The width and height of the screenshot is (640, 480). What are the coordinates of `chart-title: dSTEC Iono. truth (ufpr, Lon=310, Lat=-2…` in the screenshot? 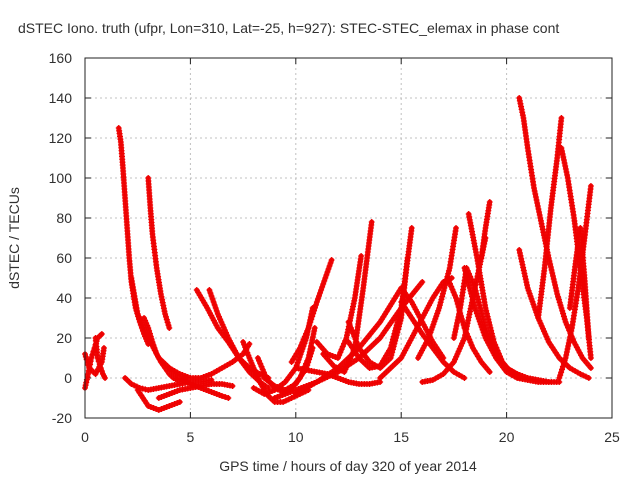 It's located at (288, 28).